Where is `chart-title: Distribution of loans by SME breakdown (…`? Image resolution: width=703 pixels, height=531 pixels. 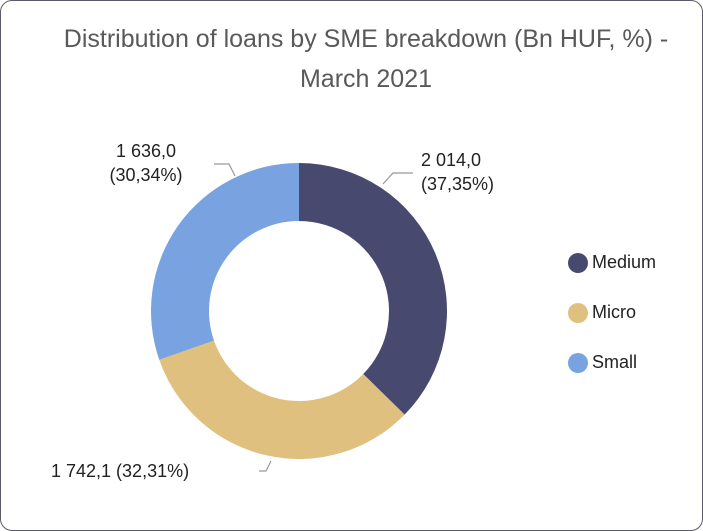 chart-title: Distribution of loans by SME breakdown (… is located at coordinates (366, 59).